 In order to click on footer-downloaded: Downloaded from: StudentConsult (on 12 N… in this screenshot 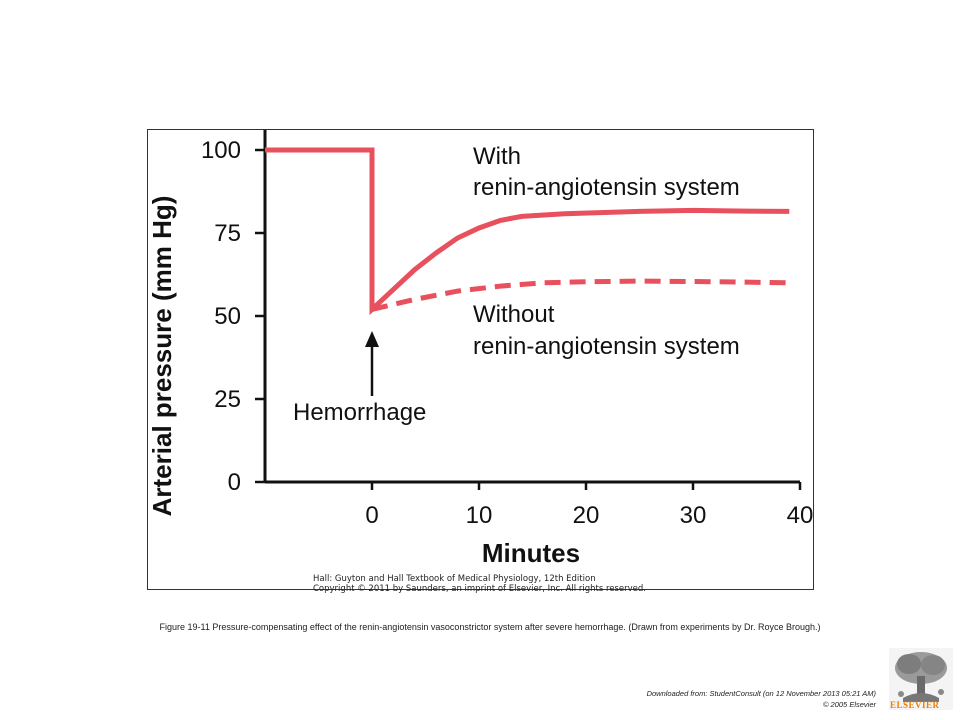, I will do `click(761, 693)`.